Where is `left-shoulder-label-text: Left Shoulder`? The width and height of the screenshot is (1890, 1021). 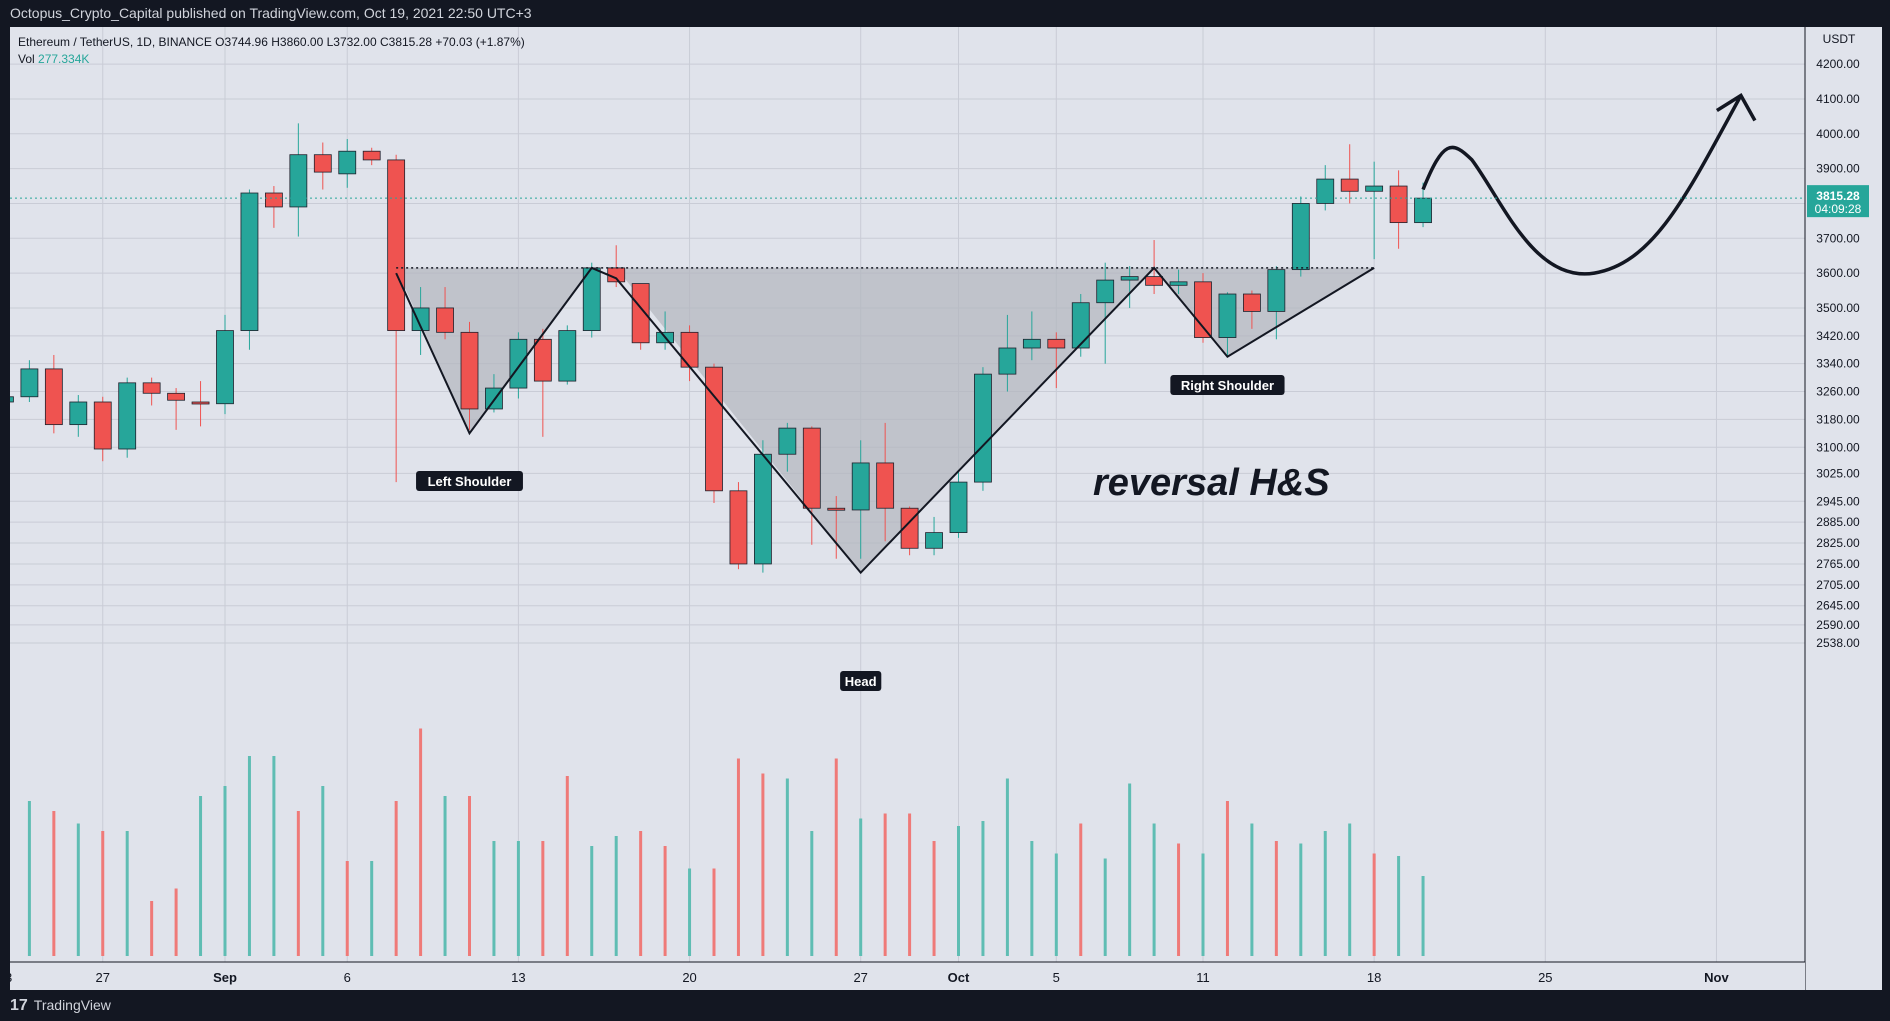 left-shoulder-label-text: Left Shoulder is located at coordinates (470, 481).